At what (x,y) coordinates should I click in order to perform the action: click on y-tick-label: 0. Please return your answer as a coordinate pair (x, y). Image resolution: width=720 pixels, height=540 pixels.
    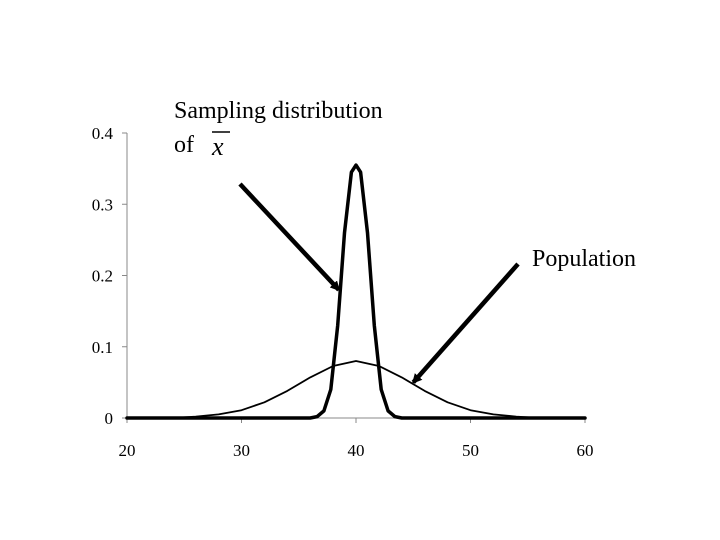
    Looking at the image, I should click on (109, 418).